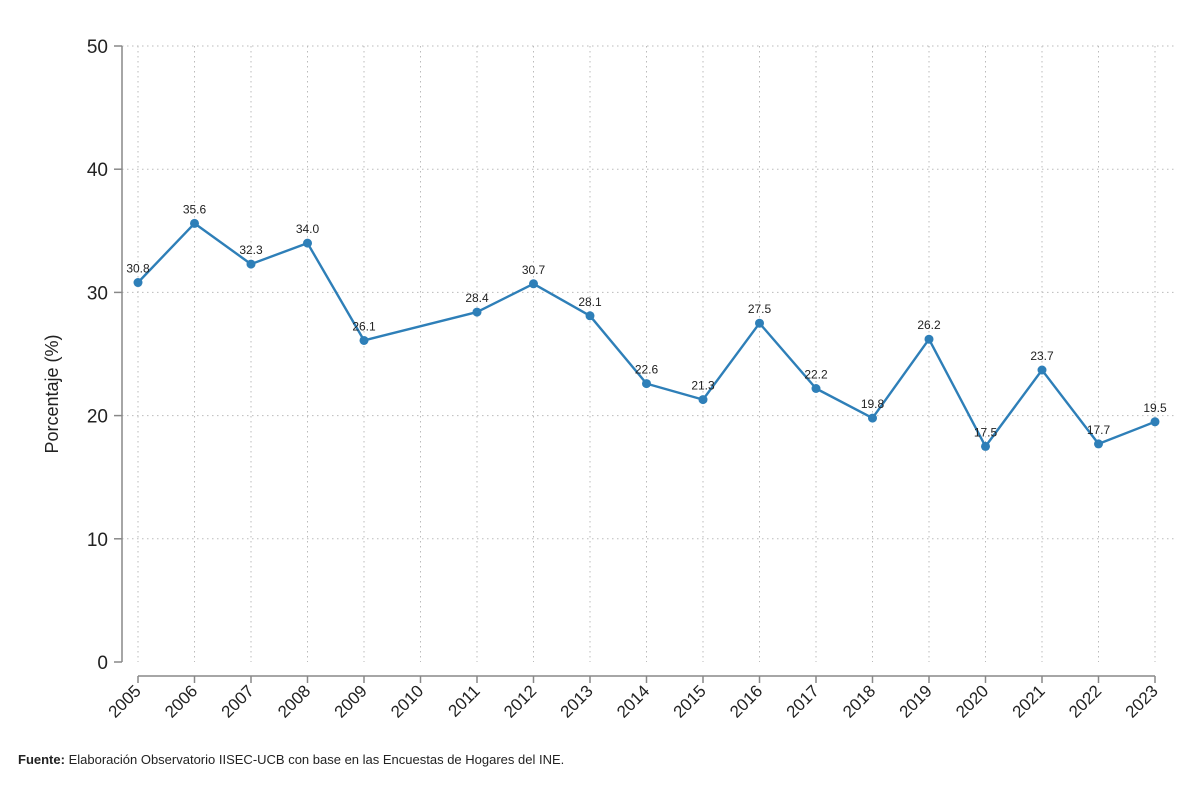 The image size is (1200, 800). Describe the element at coordinates (97, 417) in the screenshot. I see `y-tick-label: 20` at that location.